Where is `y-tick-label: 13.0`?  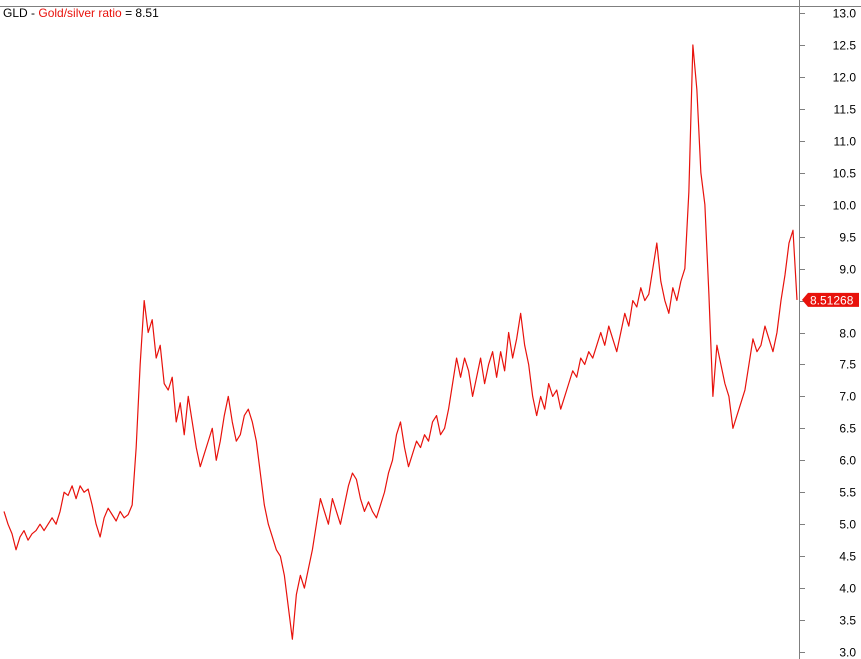
y-tick-label: 13.0 is located at coordinates (845, 14).